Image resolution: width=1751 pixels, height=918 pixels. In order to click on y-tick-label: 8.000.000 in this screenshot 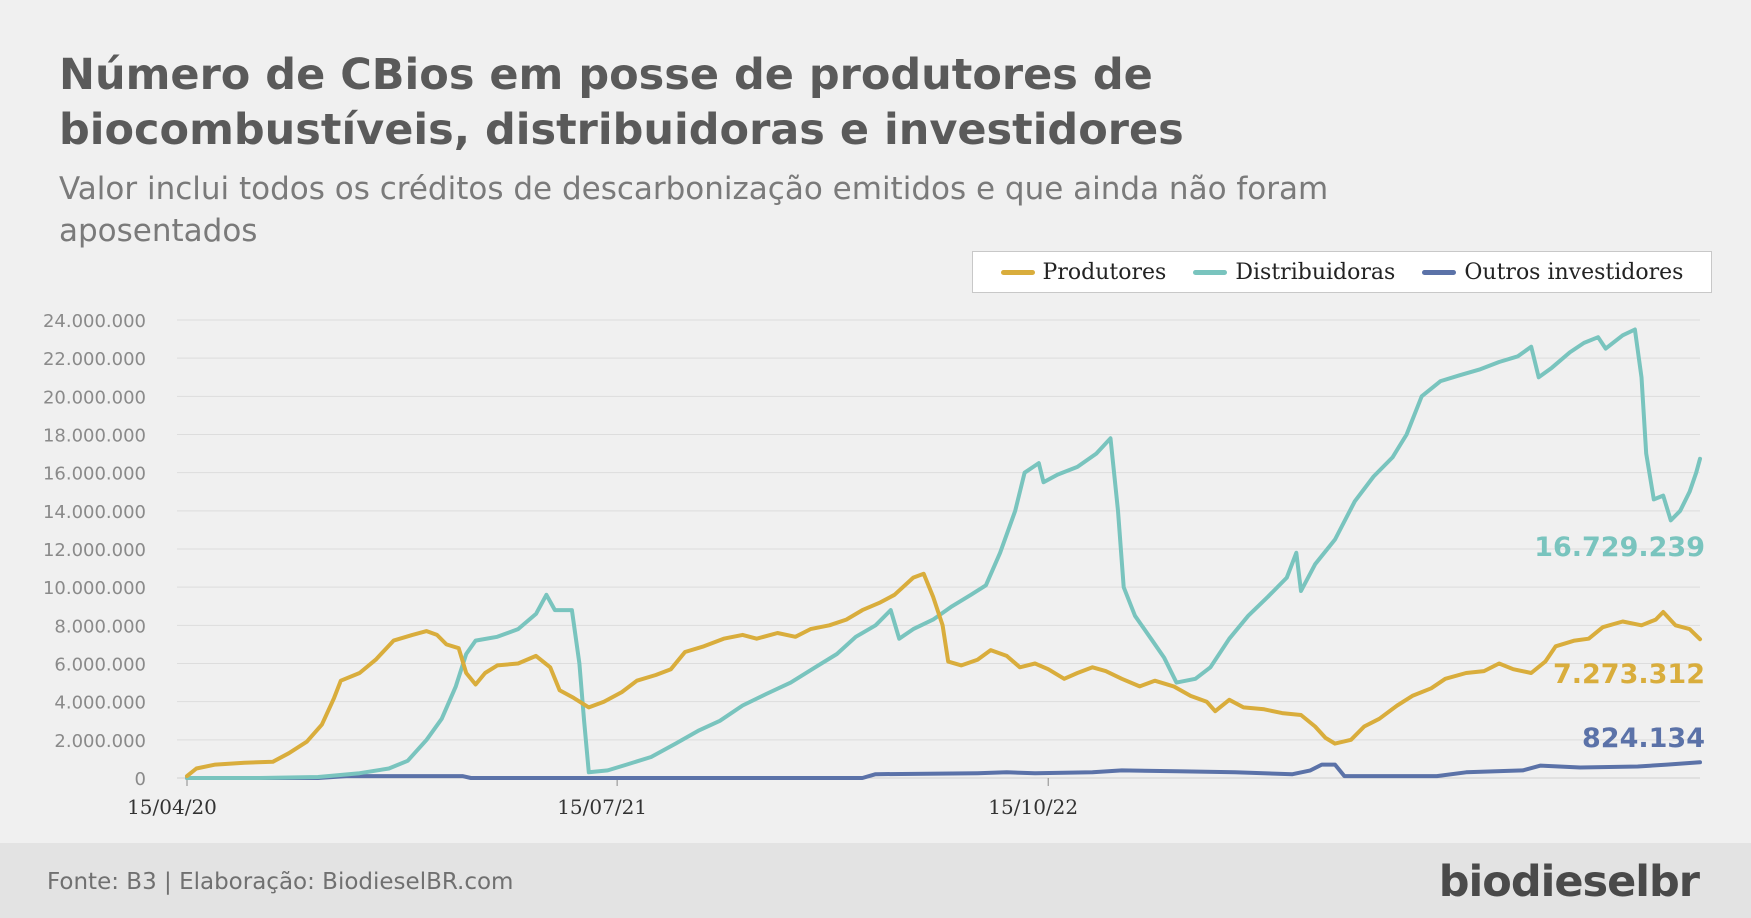, I will do `click(100, 626)`.